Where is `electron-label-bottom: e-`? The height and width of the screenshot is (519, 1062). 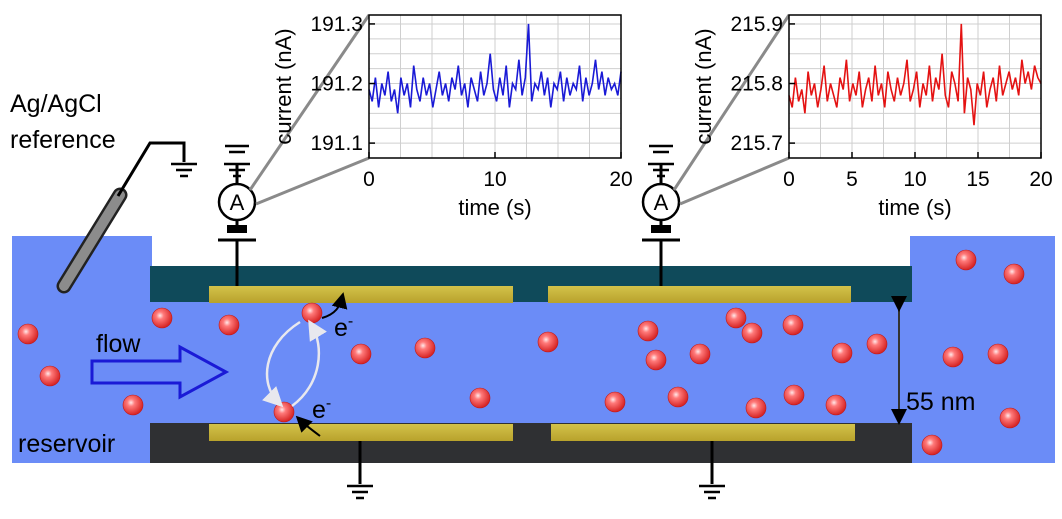 electron-label-bottom: e- is located at coordinates (321, 409).